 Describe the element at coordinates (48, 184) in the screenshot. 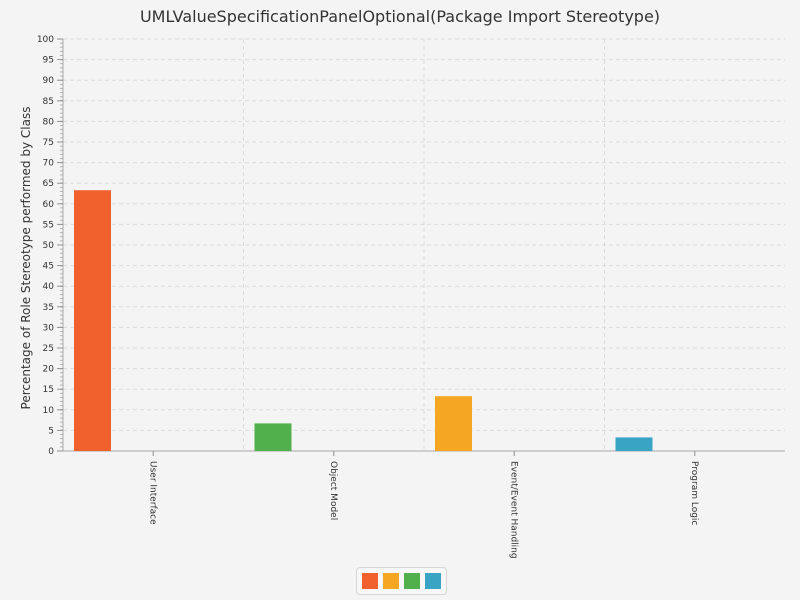

I see `y-tick-label: 65` at that location.